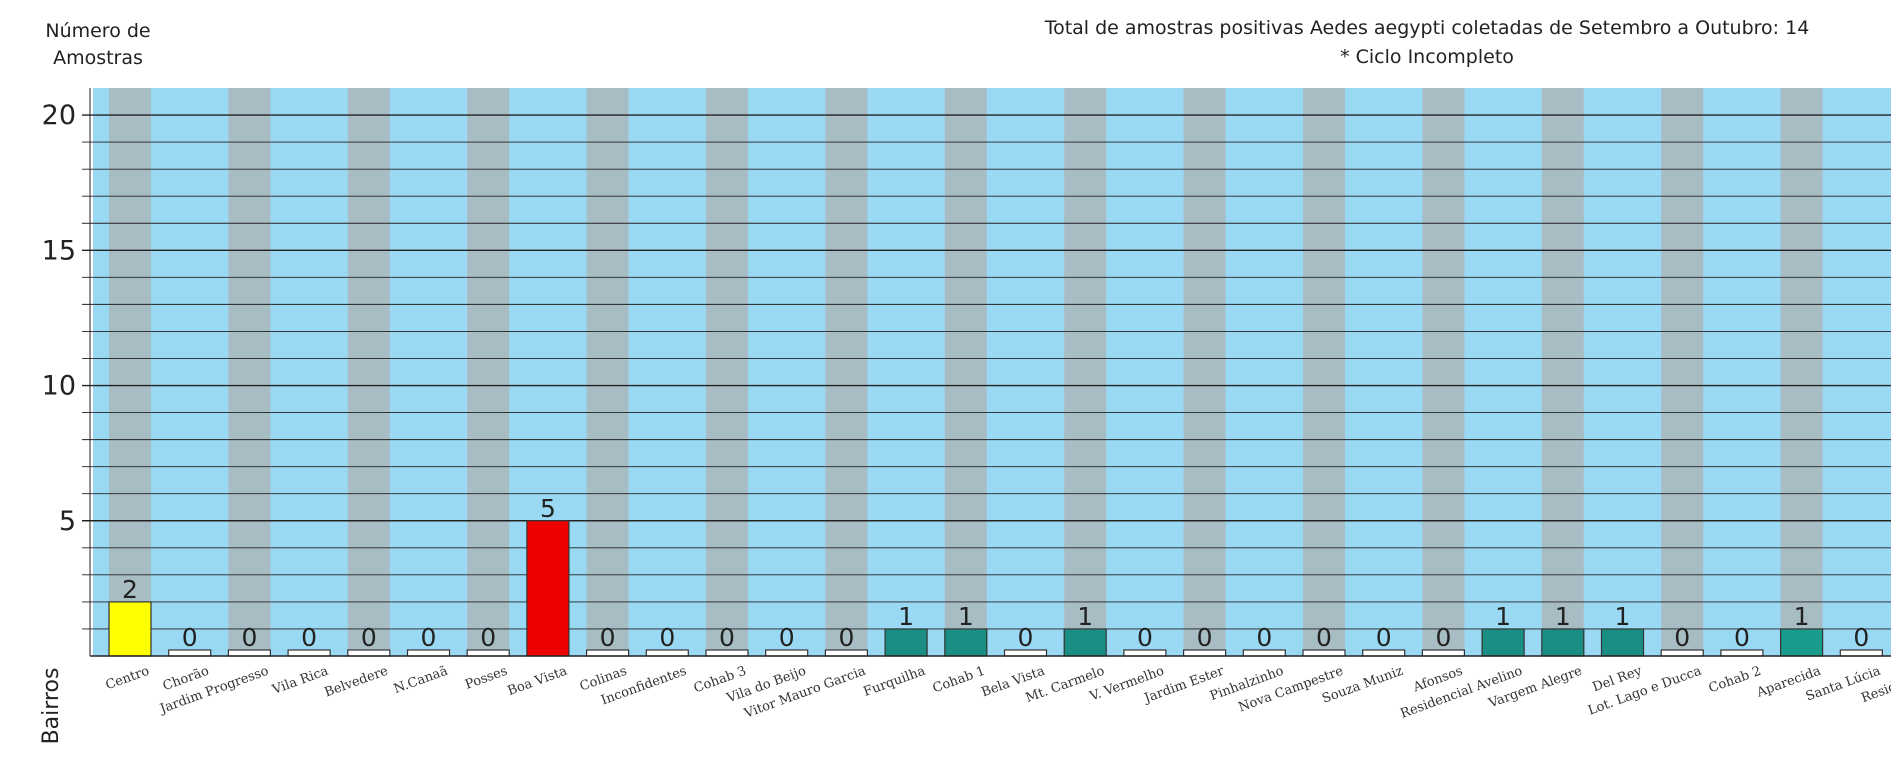 The height and width of the screenshot is (759, 1891). I want to click on bar-value-label: 5, so click(548, 508).